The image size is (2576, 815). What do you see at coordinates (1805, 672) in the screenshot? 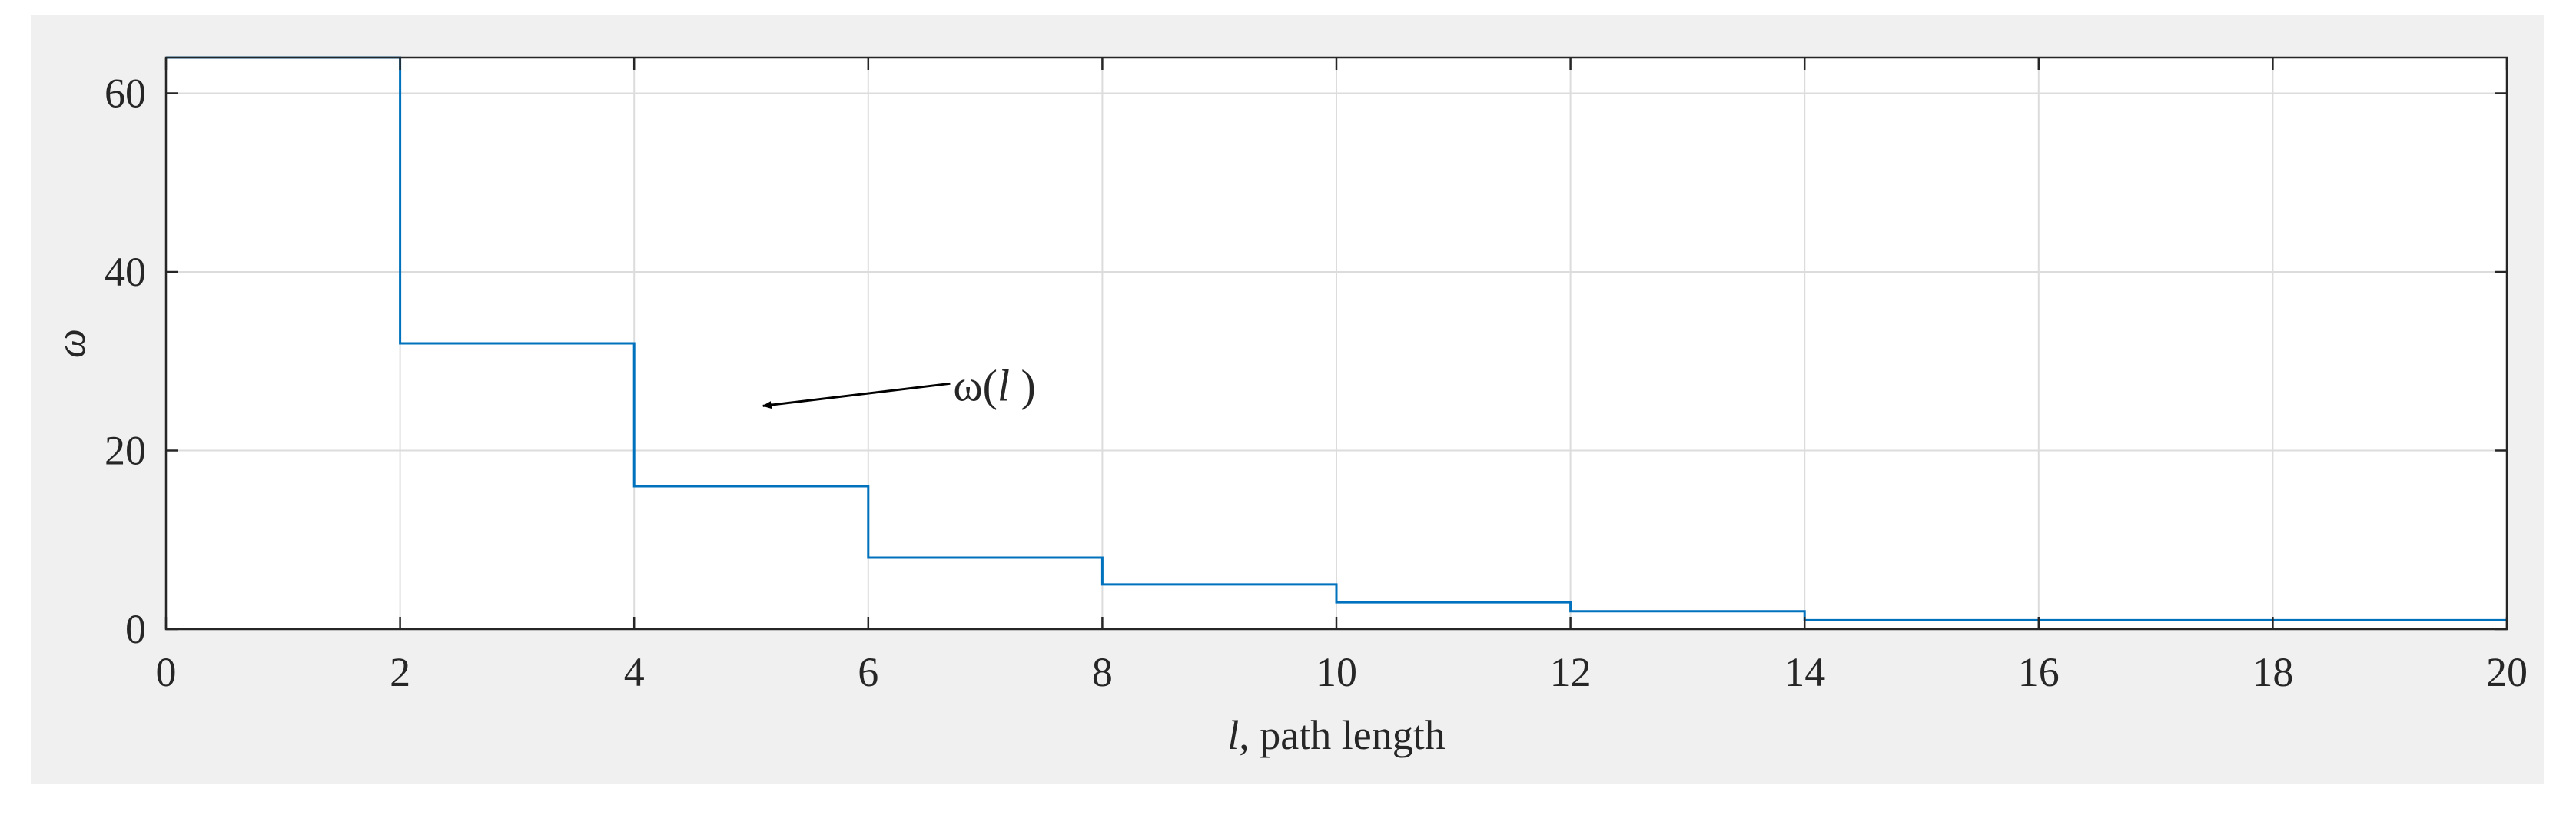
I see `x-tick-label: 14` at bounding box center [1805, 672].